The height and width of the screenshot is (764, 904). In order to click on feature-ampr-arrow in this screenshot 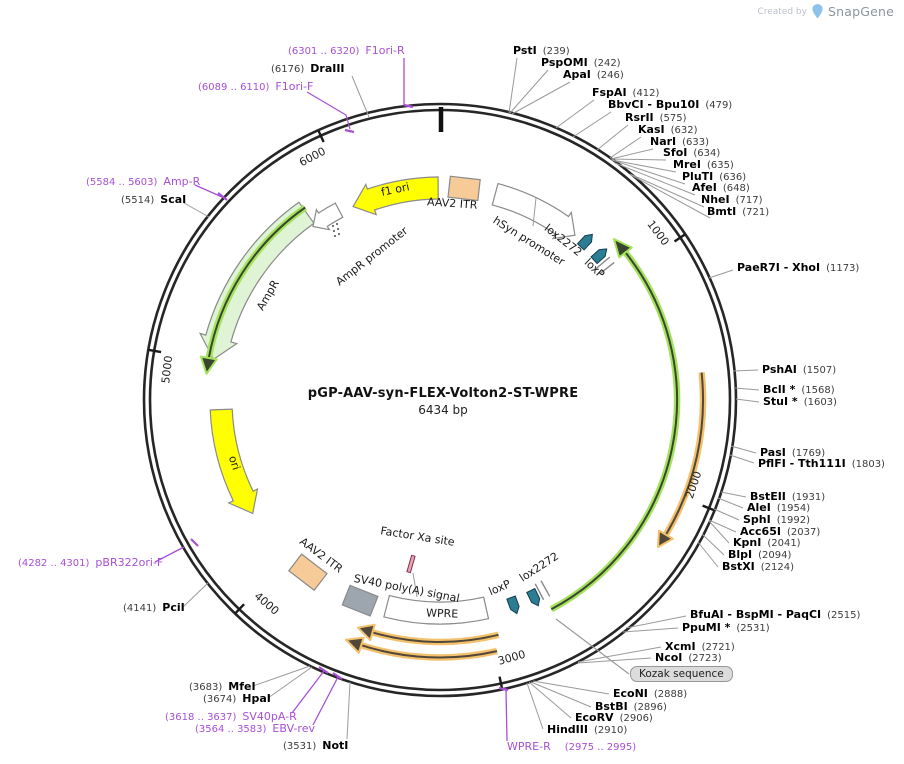, I will do `click(256, 281)`.